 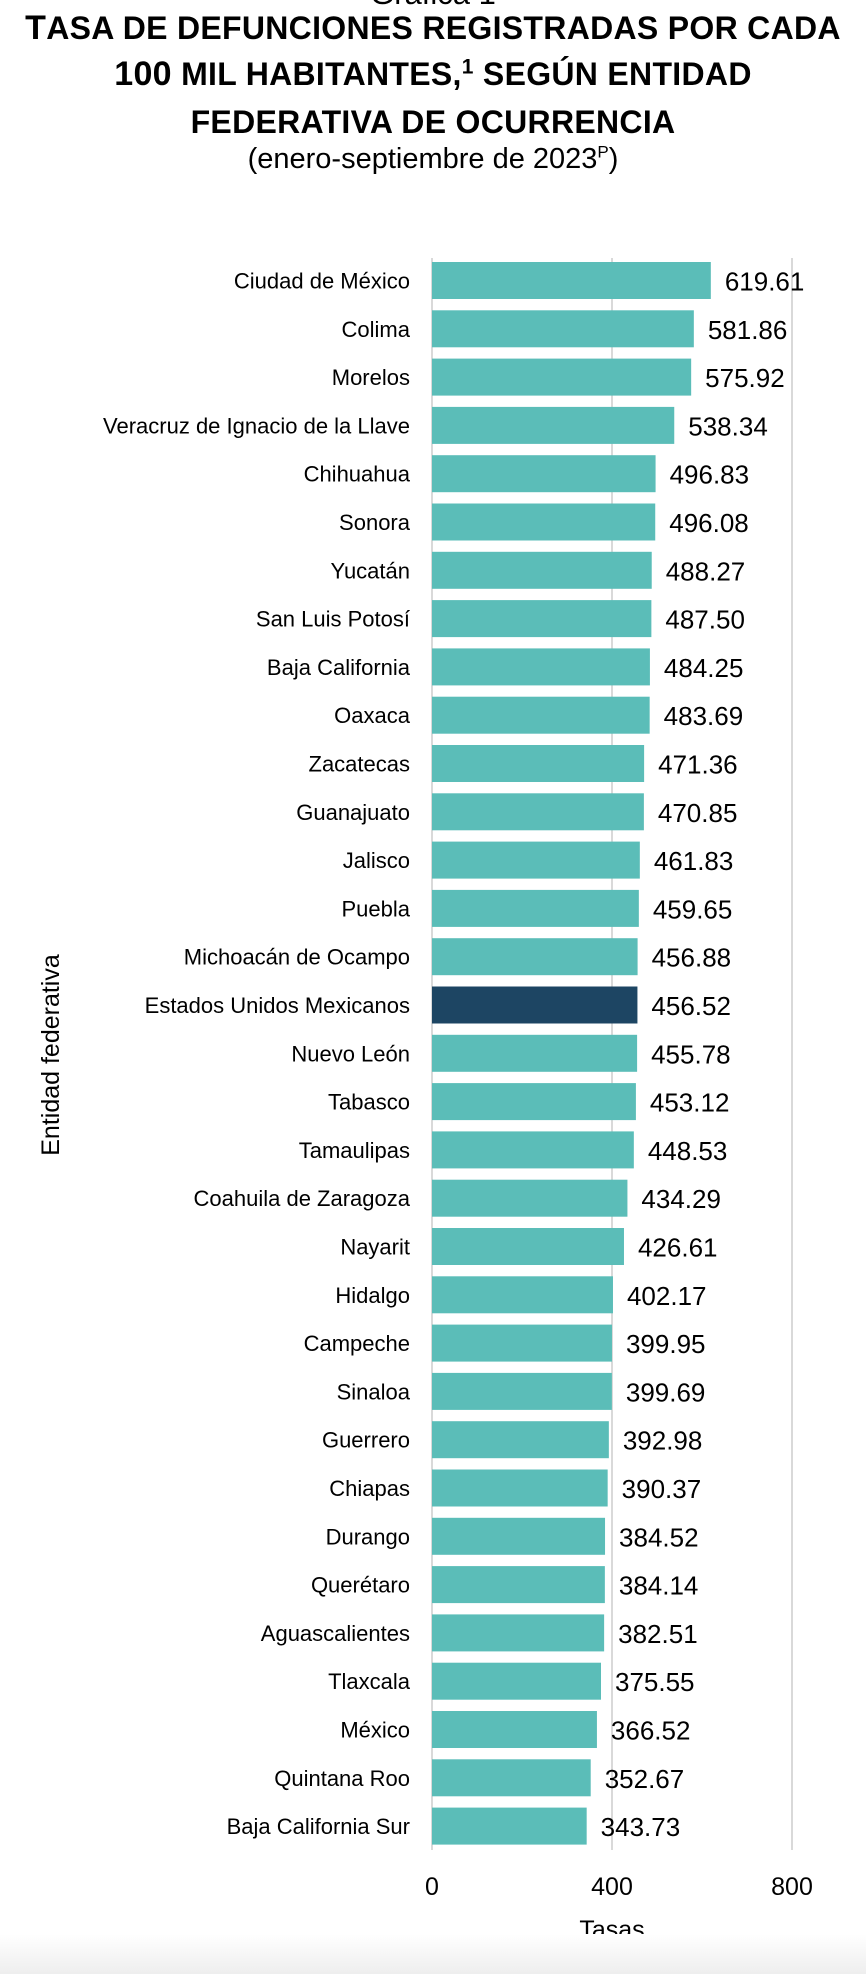 I want to click on value-label: 426.61, so click(x=678, y=1248).